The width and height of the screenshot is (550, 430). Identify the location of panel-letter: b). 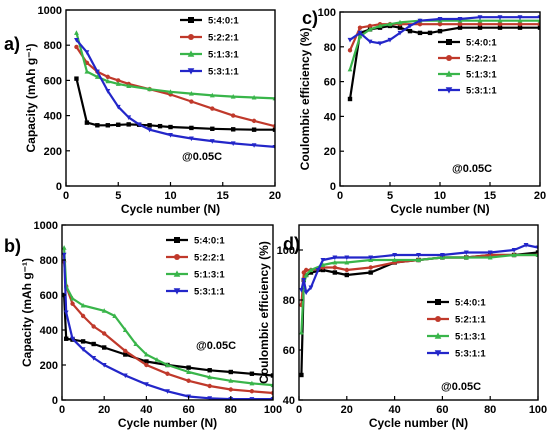
(12, 246).